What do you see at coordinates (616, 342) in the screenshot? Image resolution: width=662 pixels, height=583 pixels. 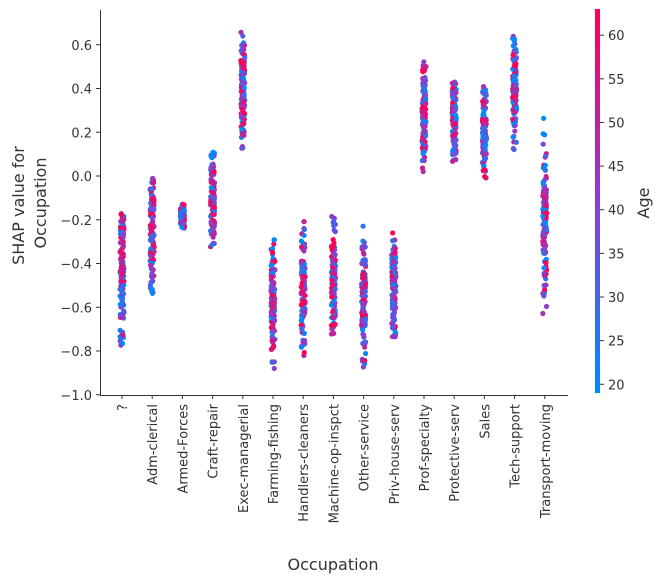 I see `colorbar-tick-label: 25` at bounding box center [616, 342].